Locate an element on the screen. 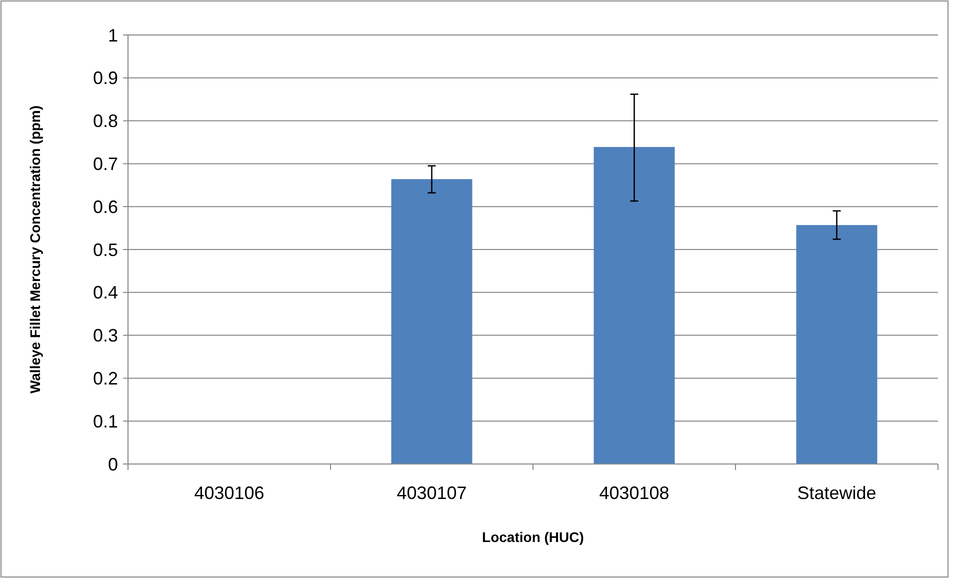 Image resolution: width=957 pixels, height=578 pixels. y-tick-label: 0.3 is located at coordinates (105, 336).